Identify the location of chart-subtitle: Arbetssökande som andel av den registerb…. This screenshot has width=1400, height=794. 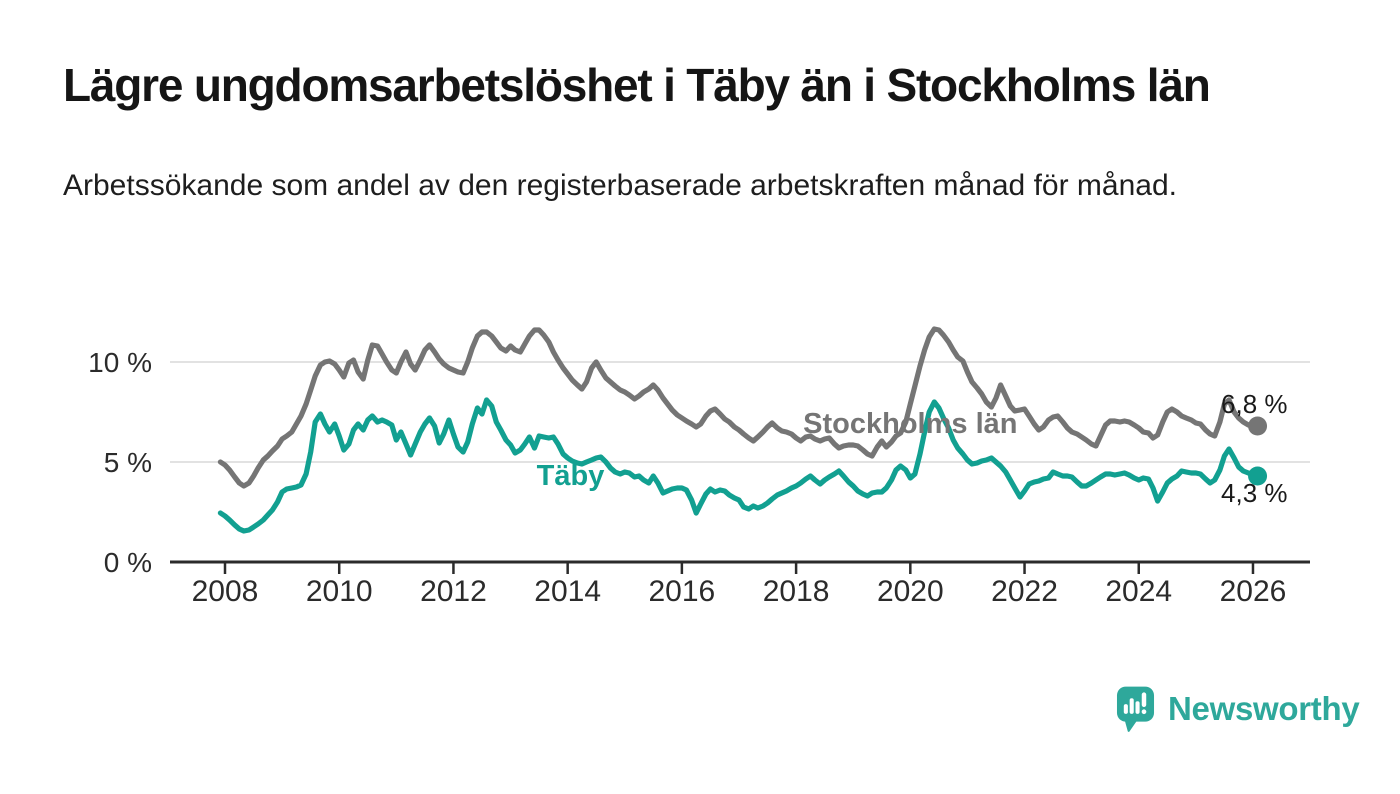
(620, 185).